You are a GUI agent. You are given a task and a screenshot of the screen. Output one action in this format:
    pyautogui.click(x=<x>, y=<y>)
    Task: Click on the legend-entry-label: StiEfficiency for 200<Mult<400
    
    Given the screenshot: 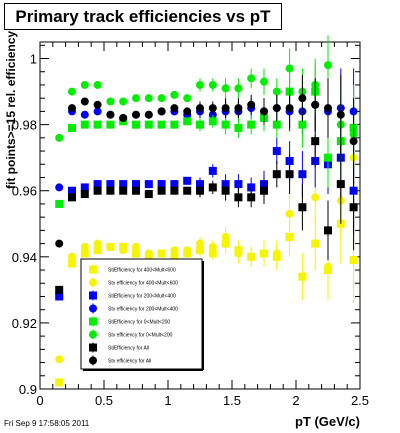 What is the action you would take?
    pyautogui.click(x=142, y=297)
    